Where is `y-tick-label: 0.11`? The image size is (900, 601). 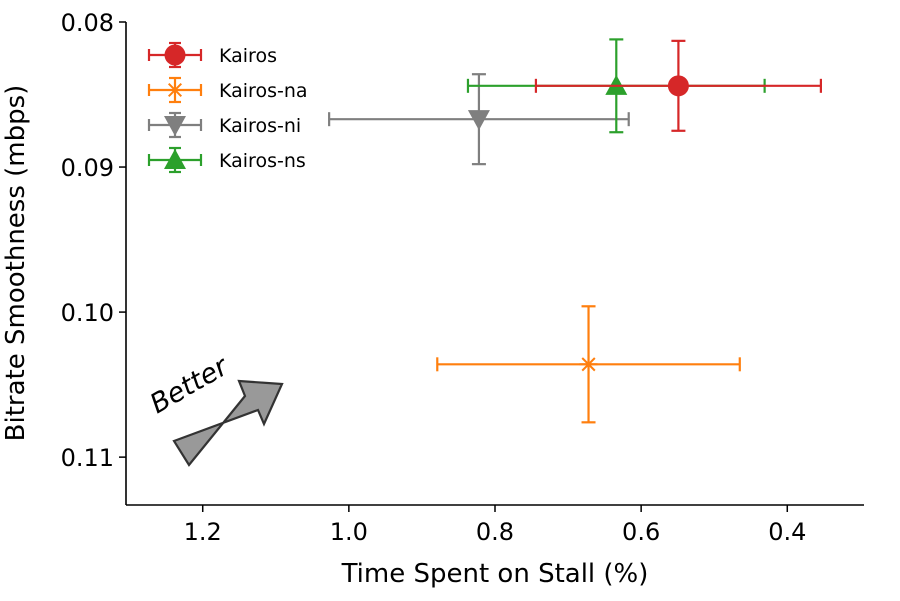 y-tick-label: 0.11 is located at coordinates (87, 458).